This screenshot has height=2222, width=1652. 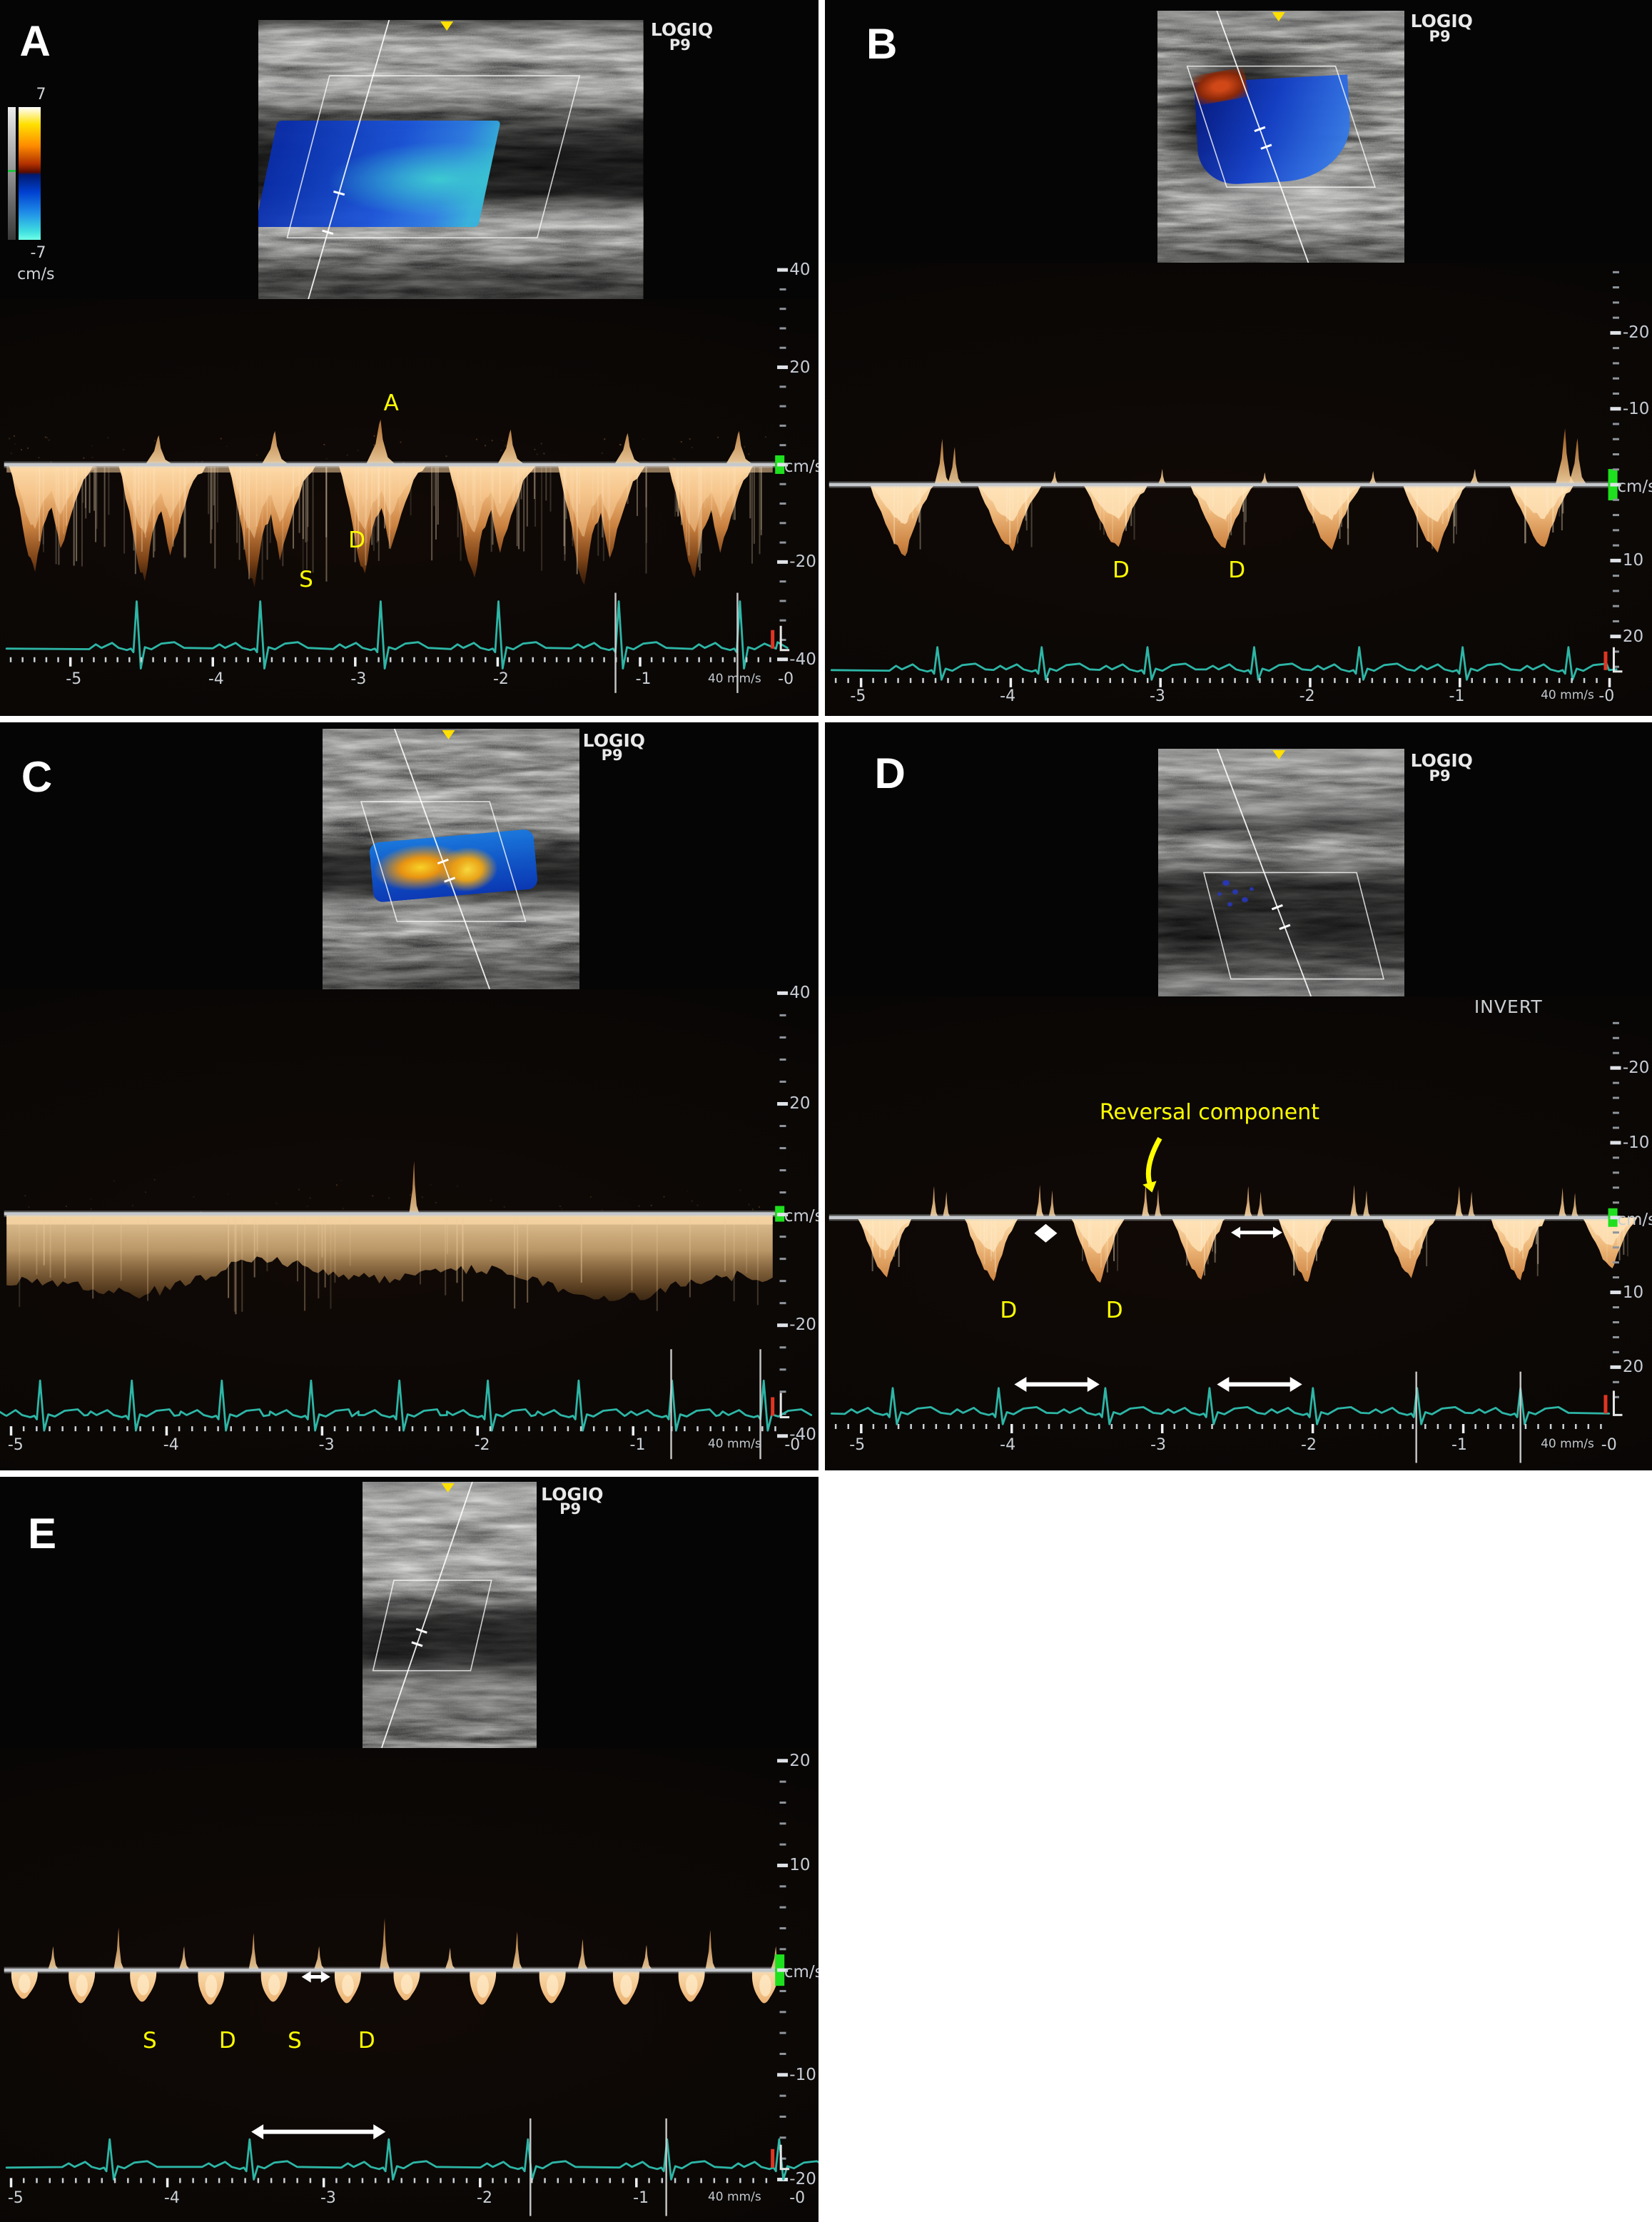 I want to click on wave-annotation-label: A, so click(x=391, y=403).